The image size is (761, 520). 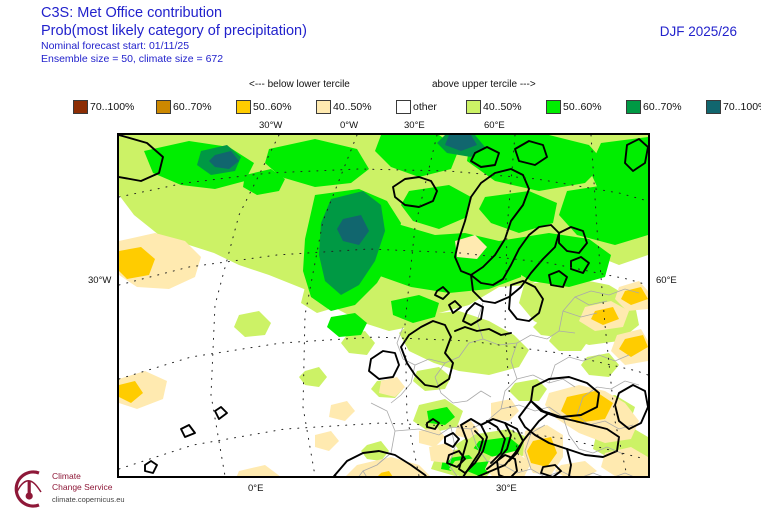 What do you see at coordinates (66, 476) in the screenshot?
I see `logo-line-climate: Climate` at bounding box center [66, 476].